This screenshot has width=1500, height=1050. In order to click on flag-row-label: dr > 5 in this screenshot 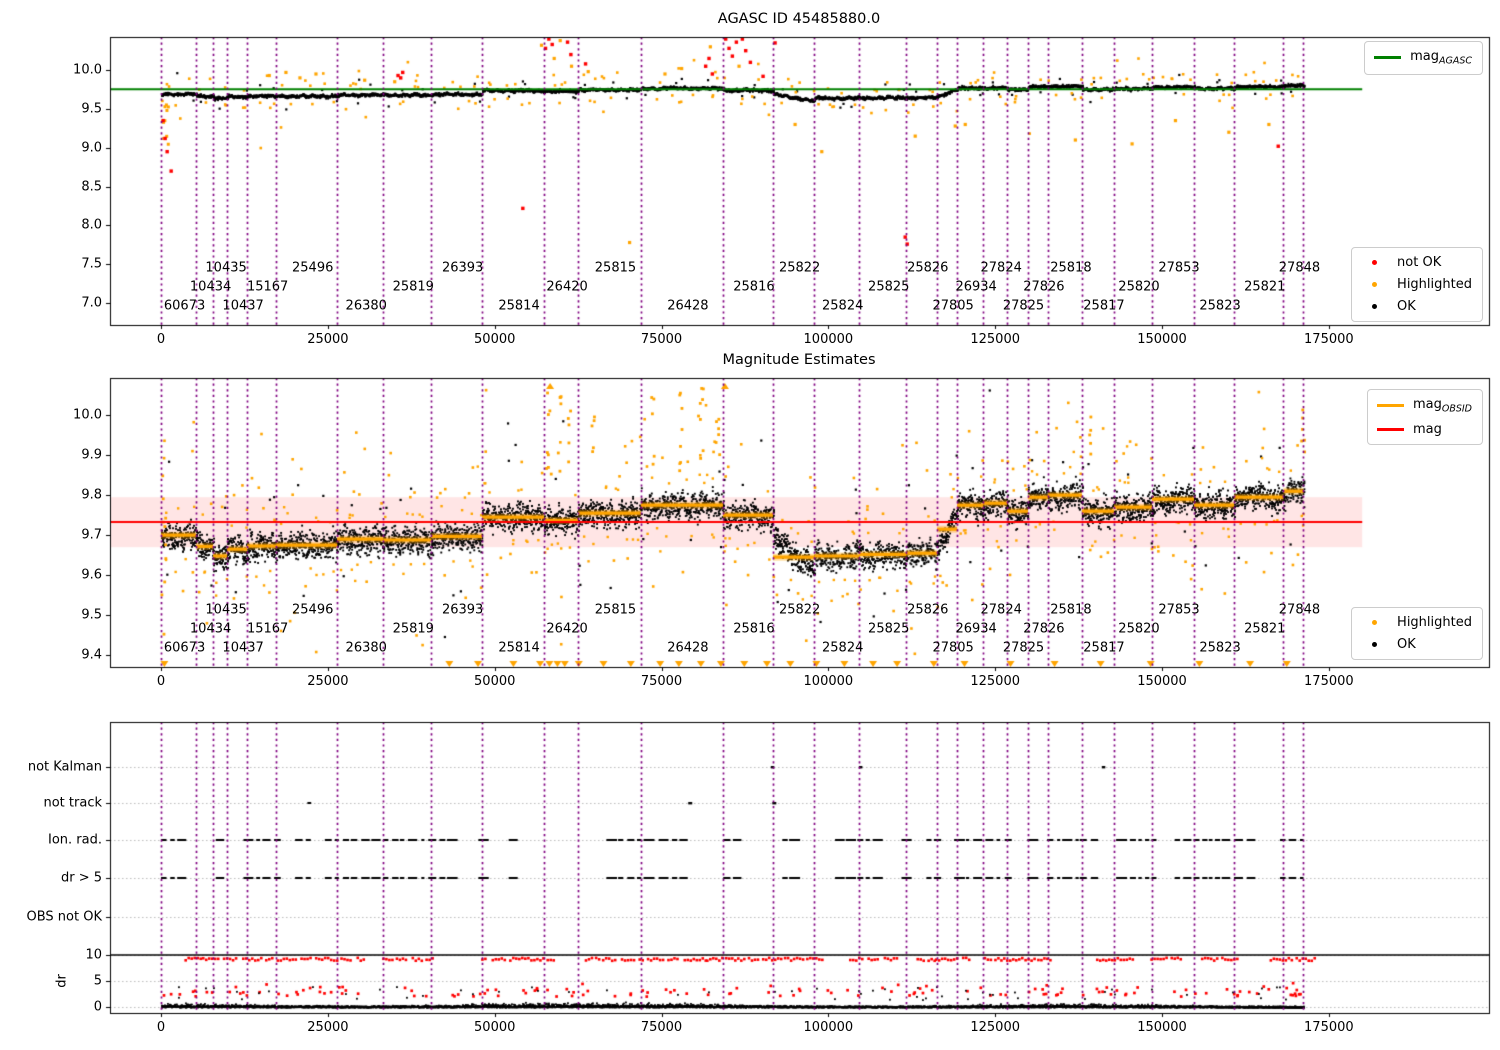, I will do `click(81, 878)`.